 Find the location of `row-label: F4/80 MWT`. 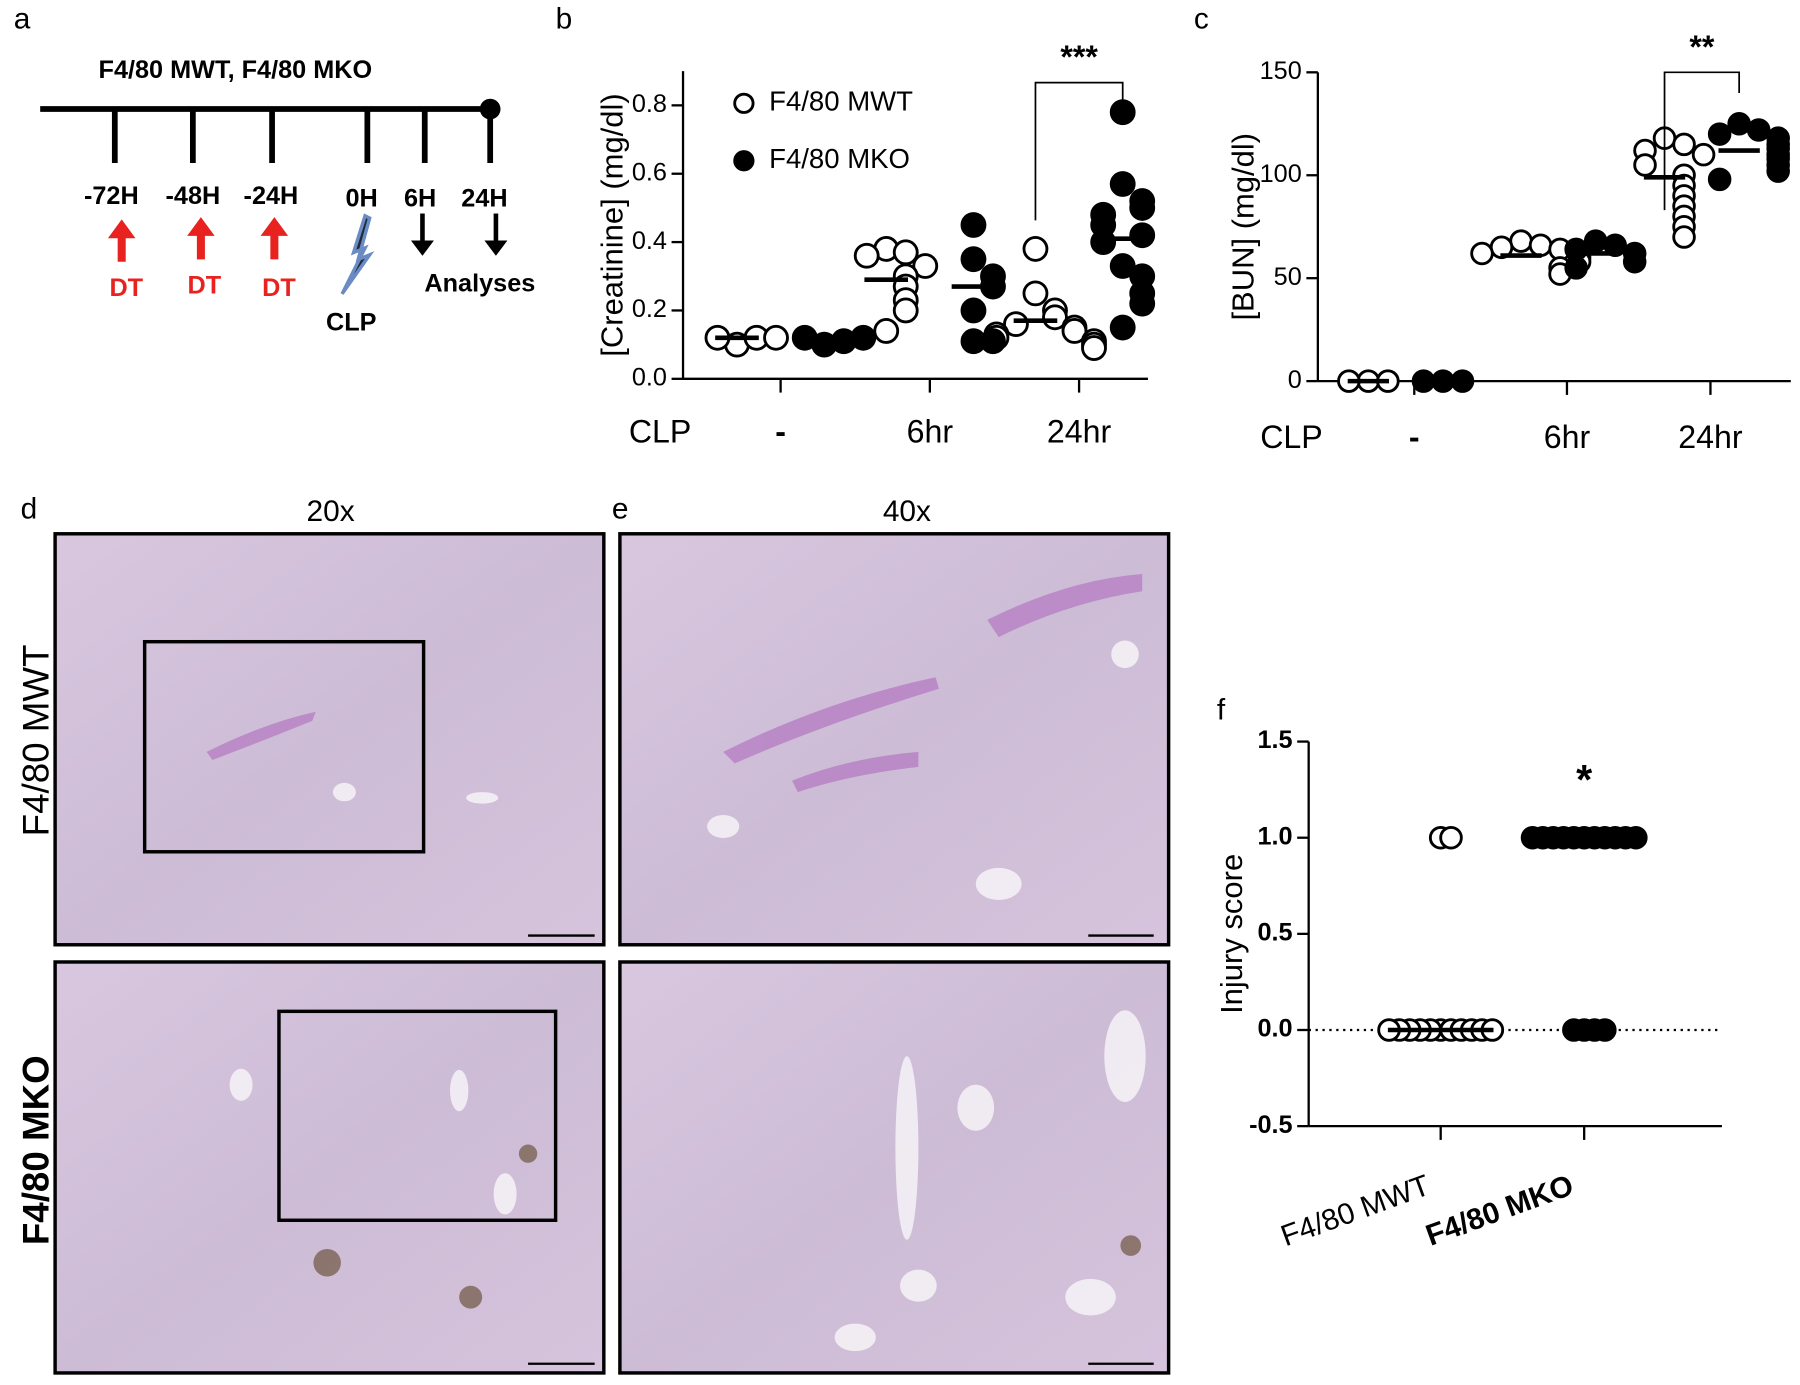

row-label: F4/80 MWT is located at coordinates (36, 741).